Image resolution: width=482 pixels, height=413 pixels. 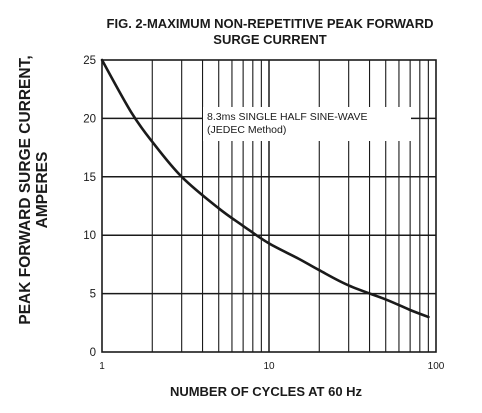 What do you see at coordinates (246, 130) in the screenshot?
I see `annotation-line2: (JEDEC Method)` at bounding box center [246, 130].